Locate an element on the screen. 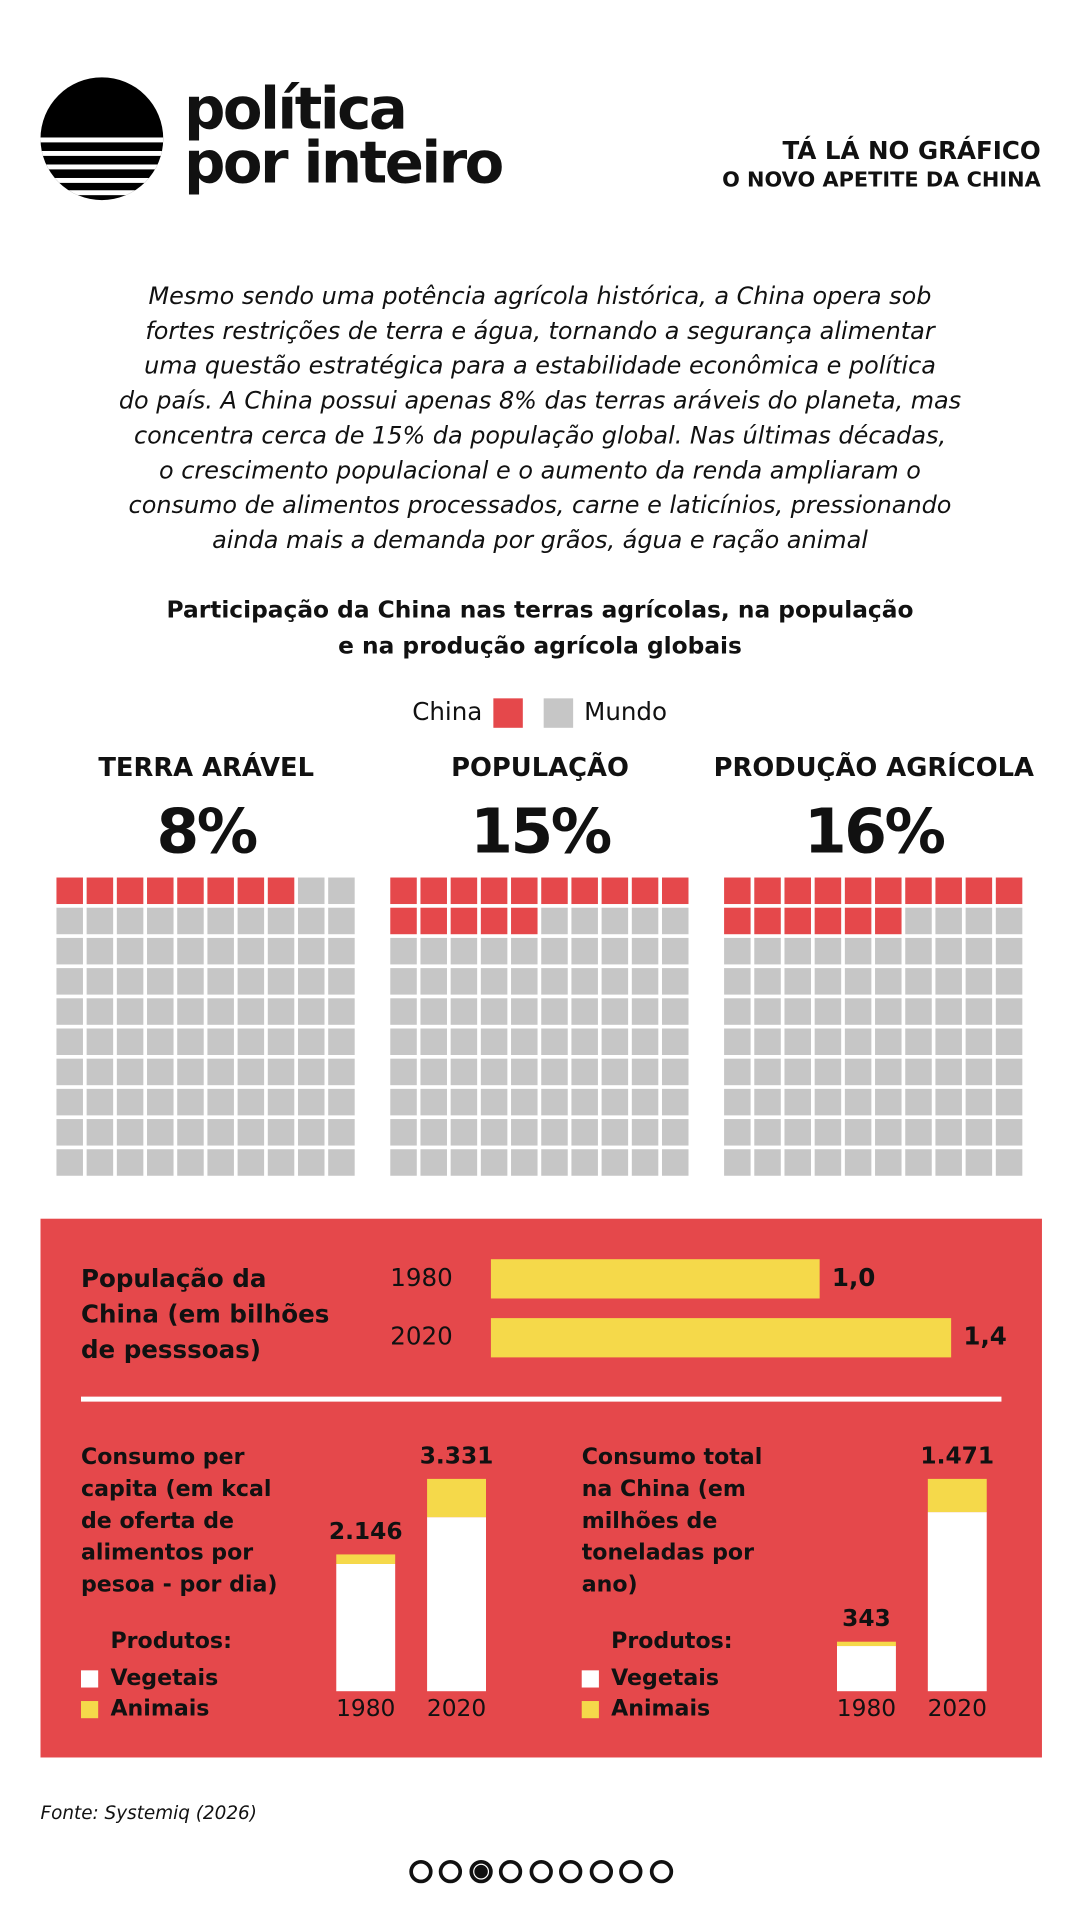 This screenshot has height=1920, width=1080. logo is located at coordinates (102, 139).